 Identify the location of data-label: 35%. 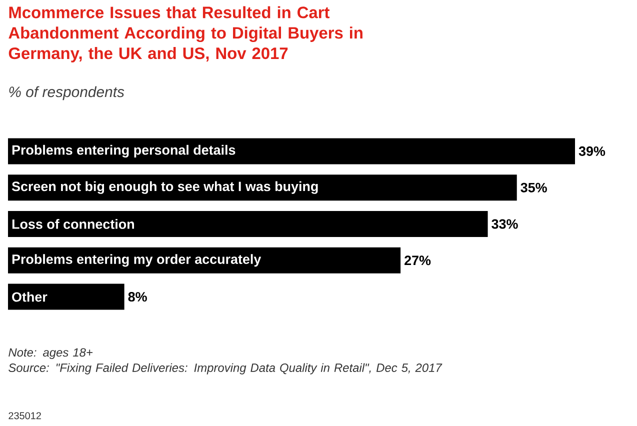
(533, 187).